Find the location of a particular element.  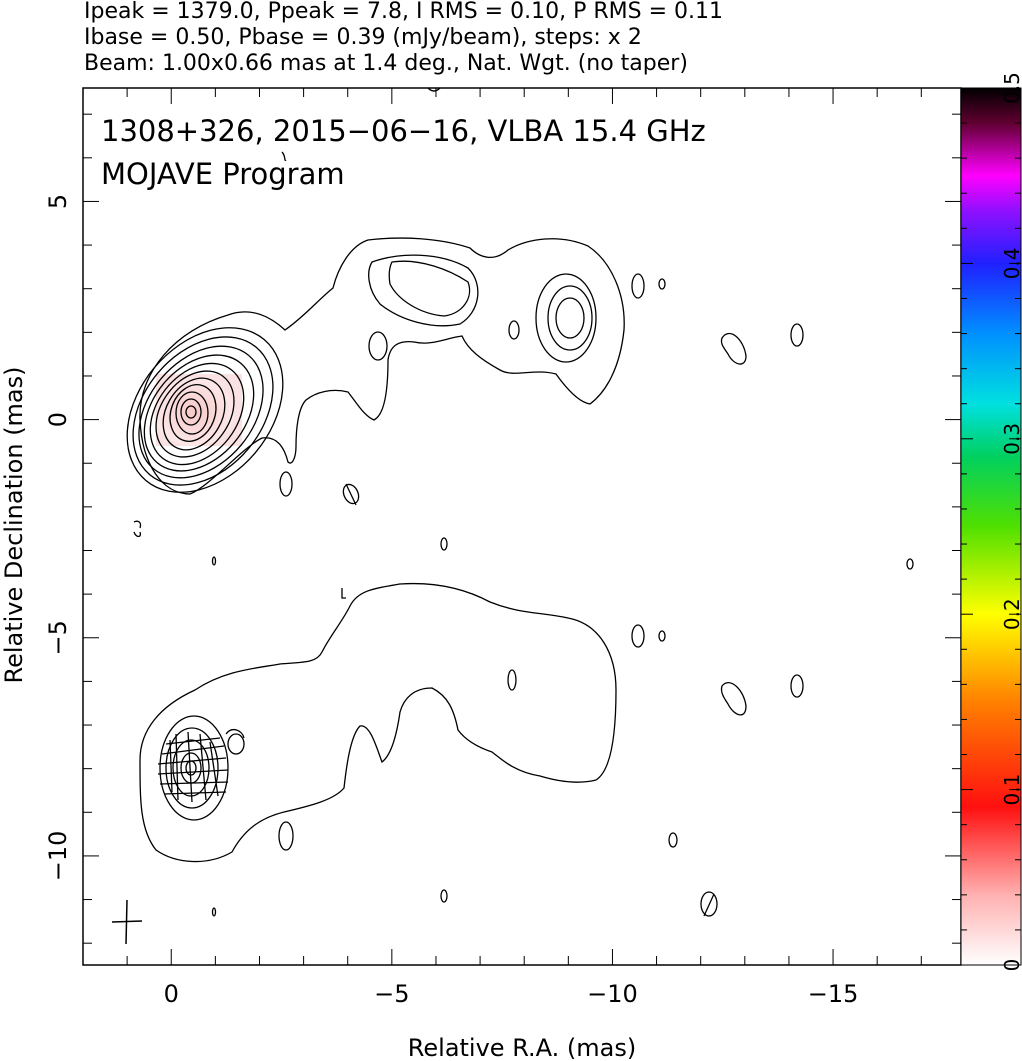

colorbar-tick-label: 0.2 is located at coordinates (1011, 614).